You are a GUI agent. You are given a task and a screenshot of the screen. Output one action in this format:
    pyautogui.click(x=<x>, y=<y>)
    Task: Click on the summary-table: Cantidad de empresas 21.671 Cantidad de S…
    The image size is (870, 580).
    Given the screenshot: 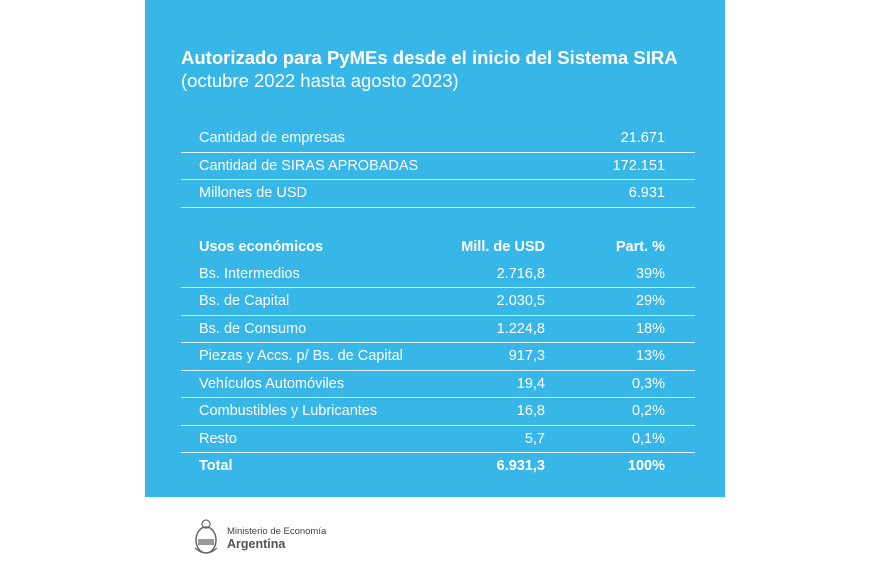 What is the action you would take?
    pyautogui.click(x=438, y=166)
    